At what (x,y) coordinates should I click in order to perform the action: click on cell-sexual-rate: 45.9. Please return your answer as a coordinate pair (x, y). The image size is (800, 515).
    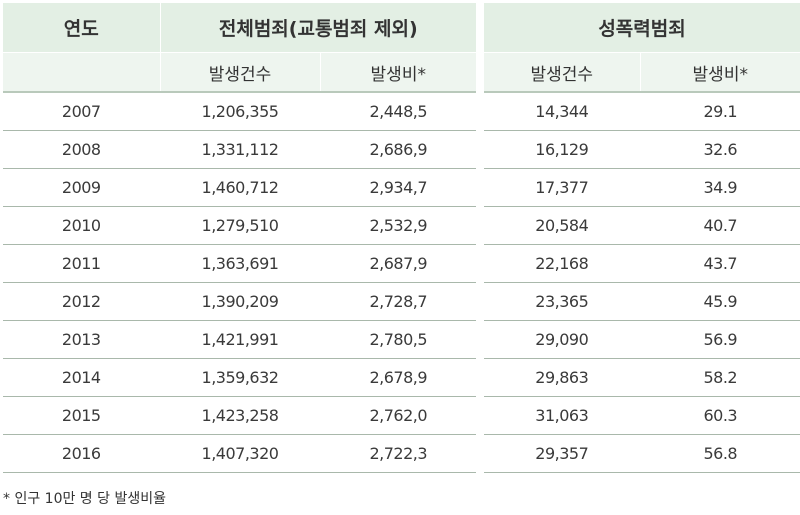
    Looking at the image, I should click on (719, 301).